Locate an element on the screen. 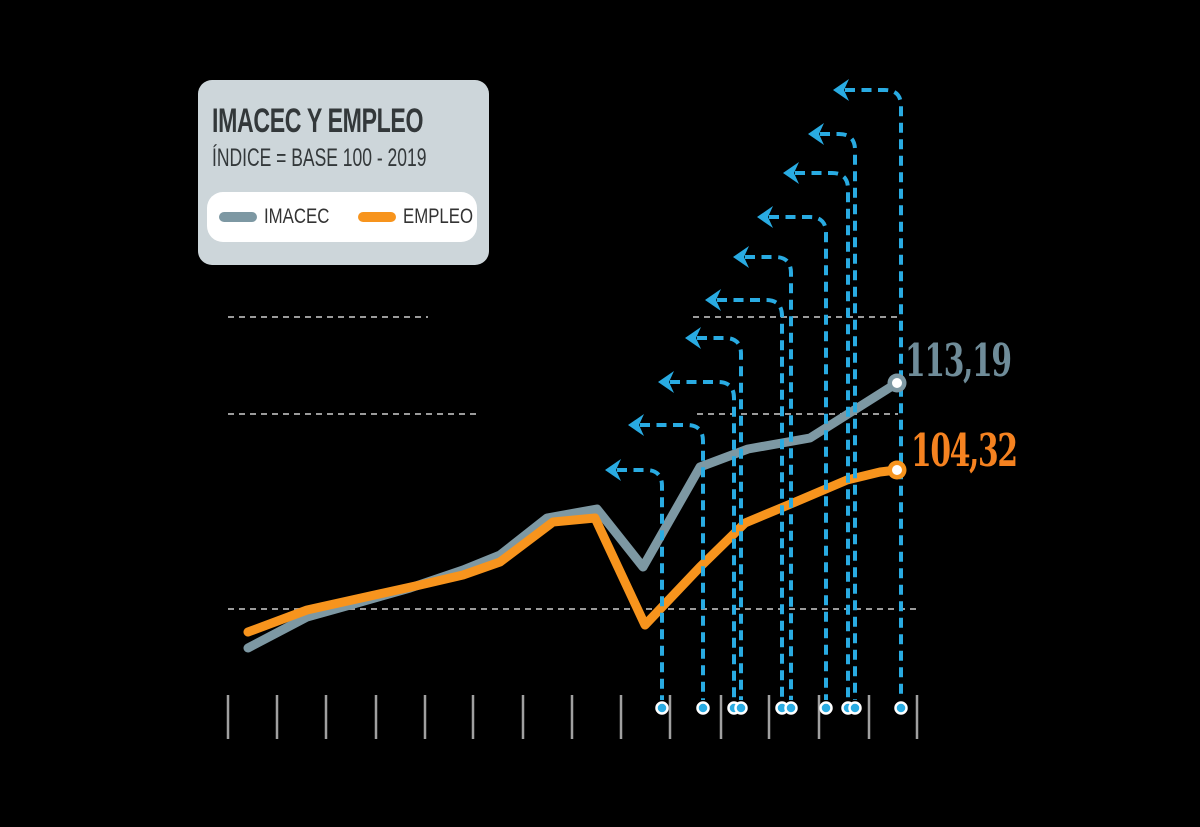  empleo-legend-swatch is located at coordinates (376, 217).